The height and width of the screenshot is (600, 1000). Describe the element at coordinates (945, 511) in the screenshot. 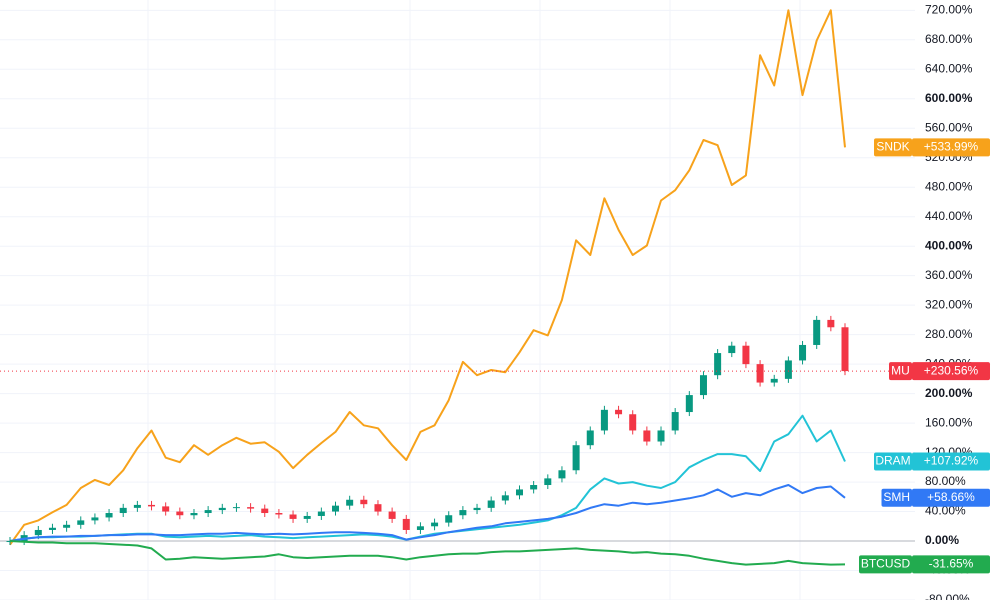

I see `y-tick-label: 40.00%` at that location.